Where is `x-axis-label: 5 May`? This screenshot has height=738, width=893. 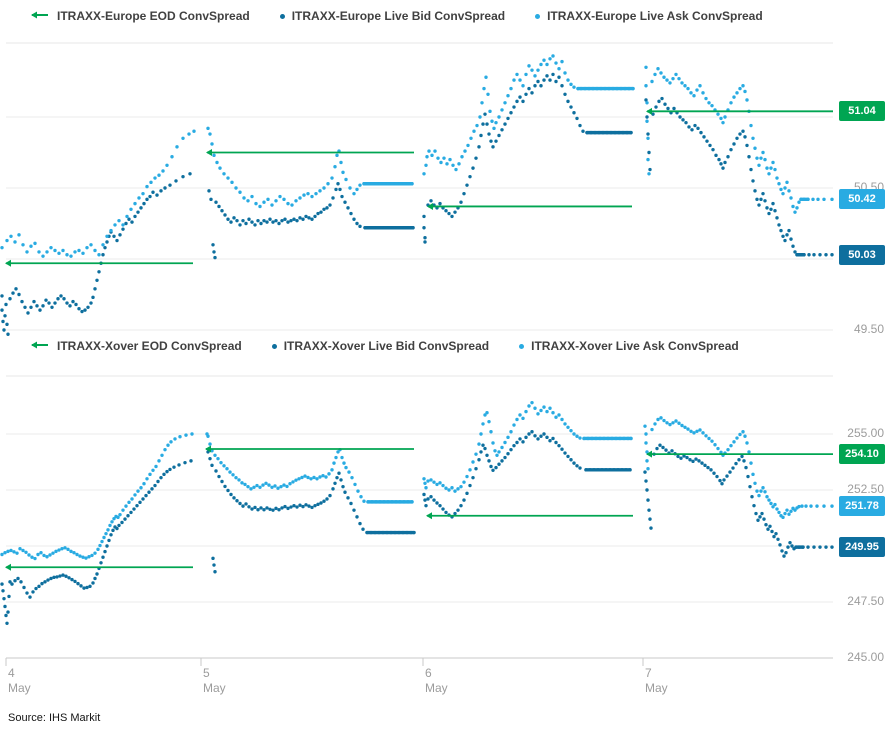 x-axis-label: 5 May is located at coordinates (214, 680).